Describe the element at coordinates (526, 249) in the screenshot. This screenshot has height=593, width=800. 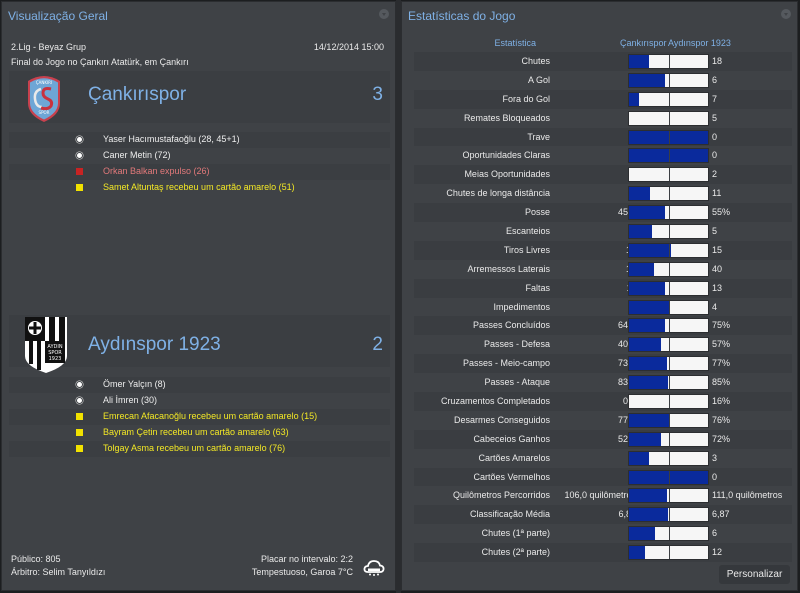
I see `stat-label: Tiros Livres` at that location.